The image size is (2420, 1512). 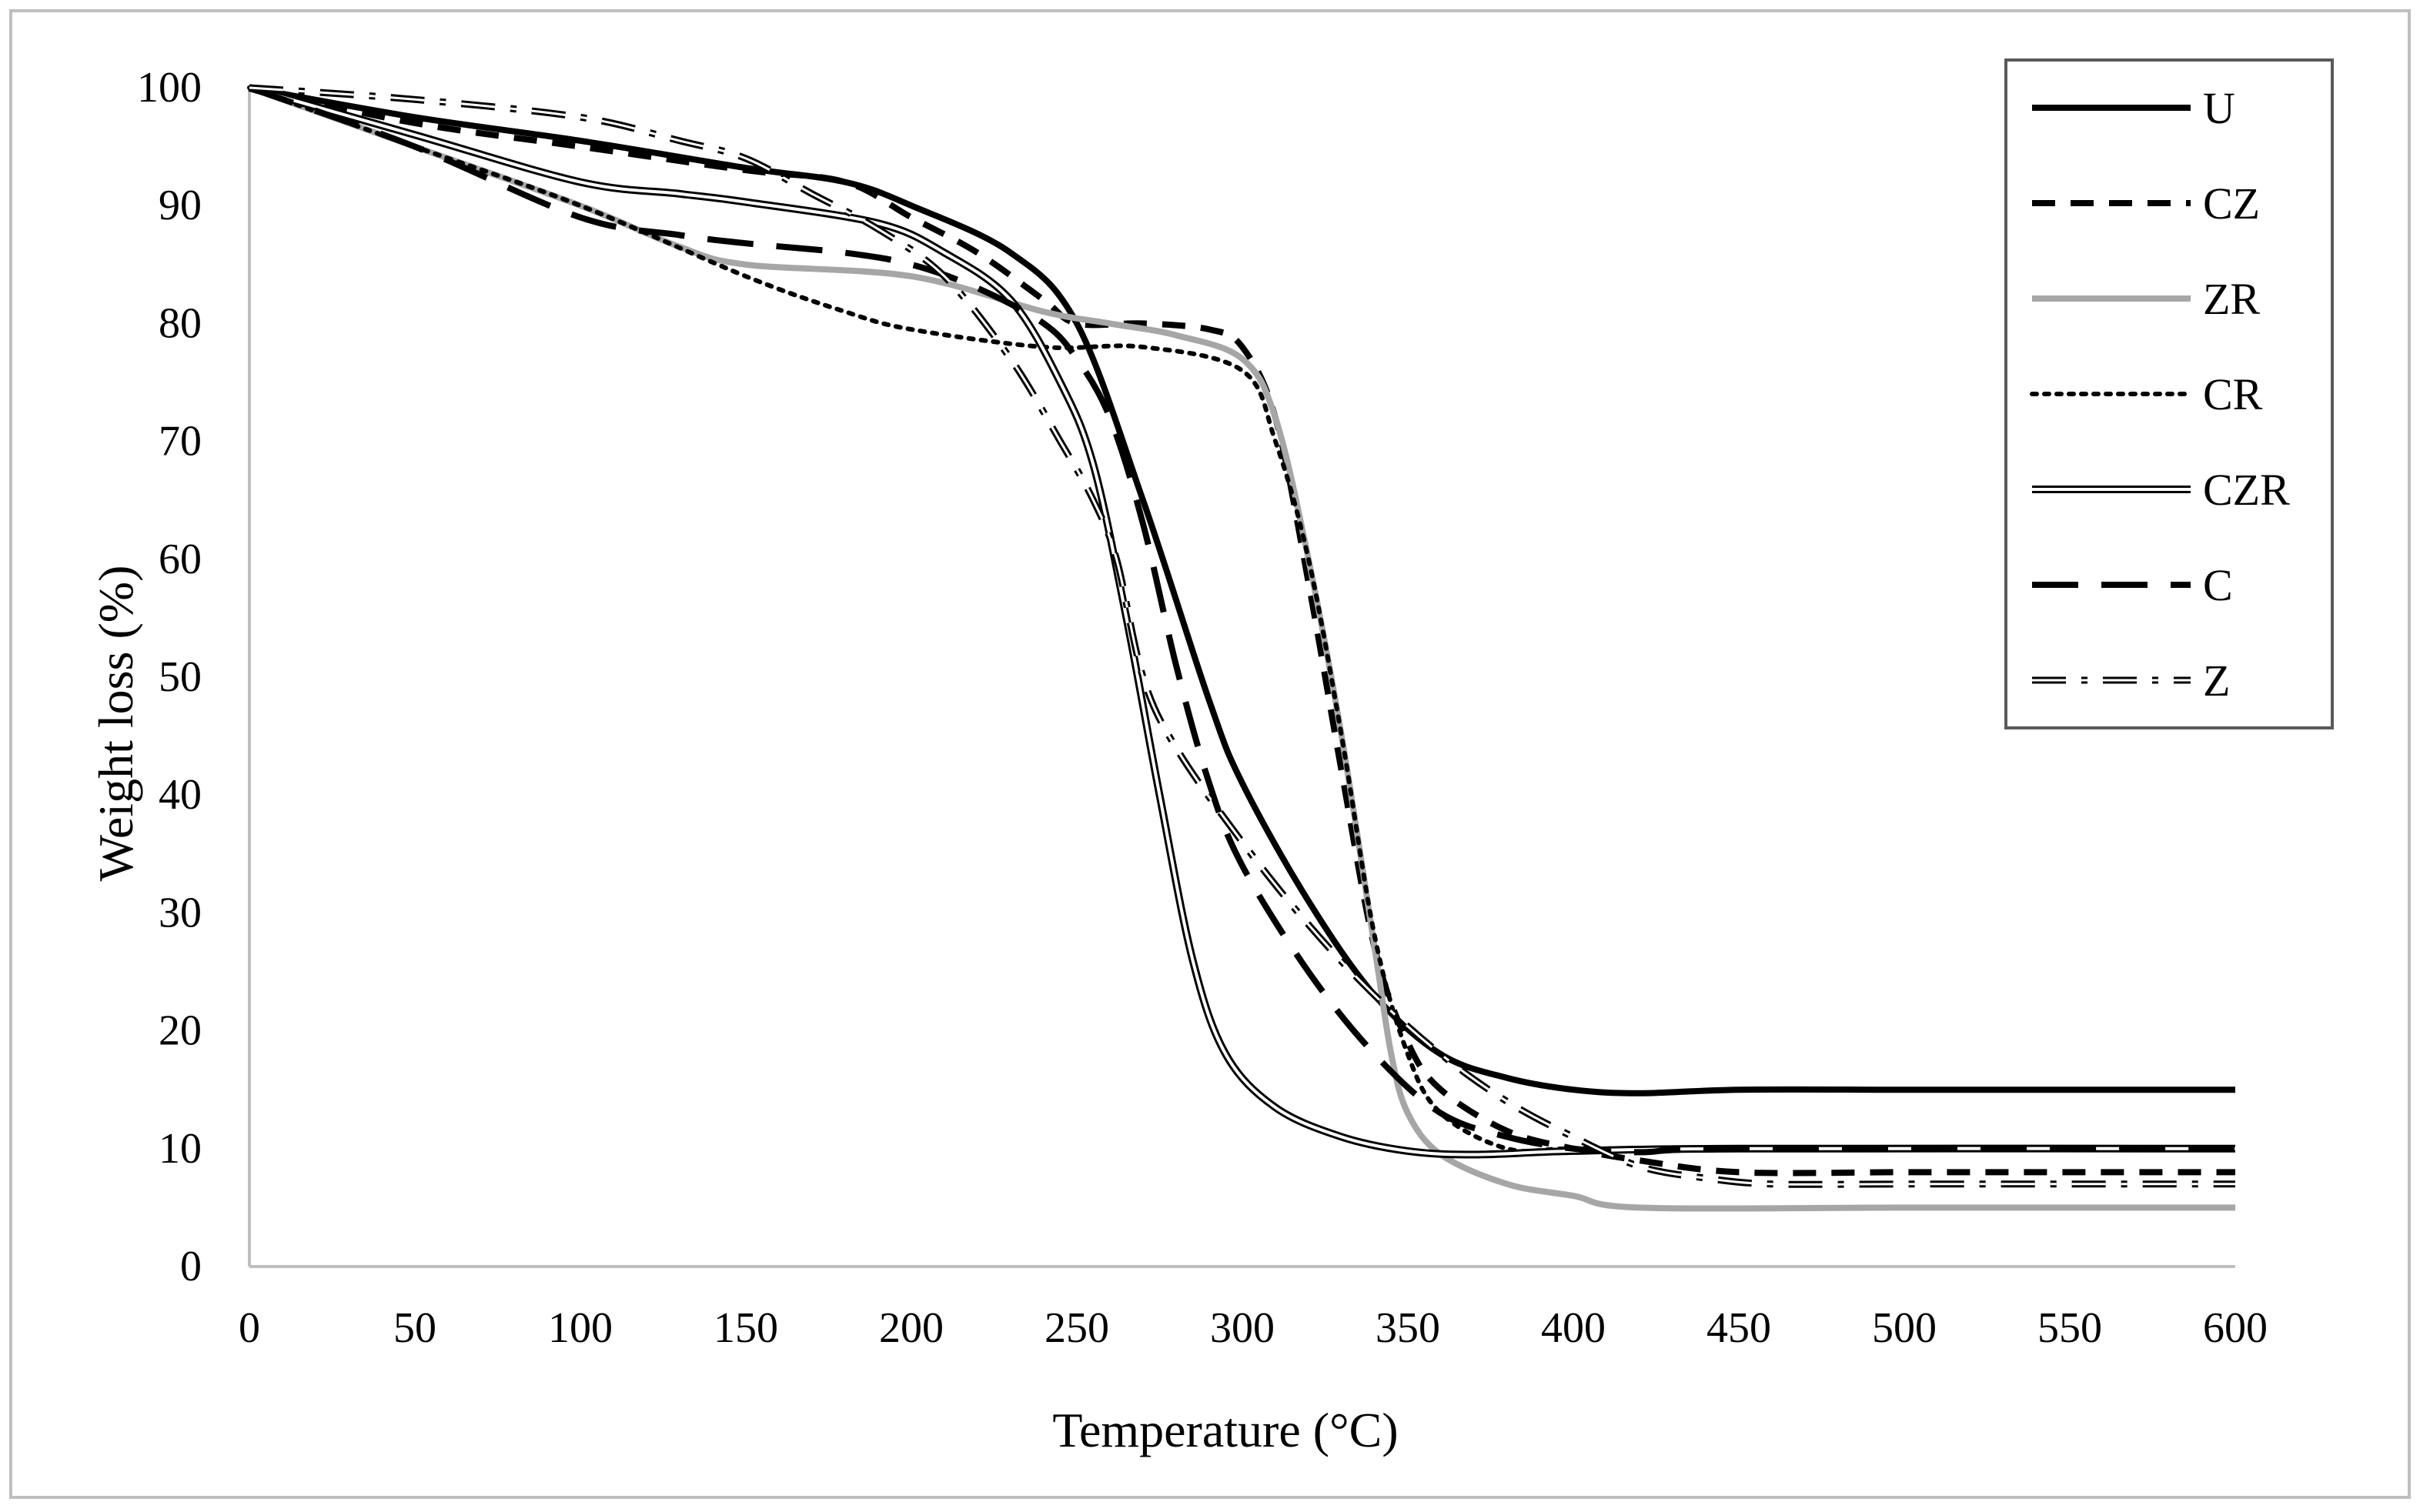 I want to click on x-tick-label: 450, so click(x=1738, y=1328).